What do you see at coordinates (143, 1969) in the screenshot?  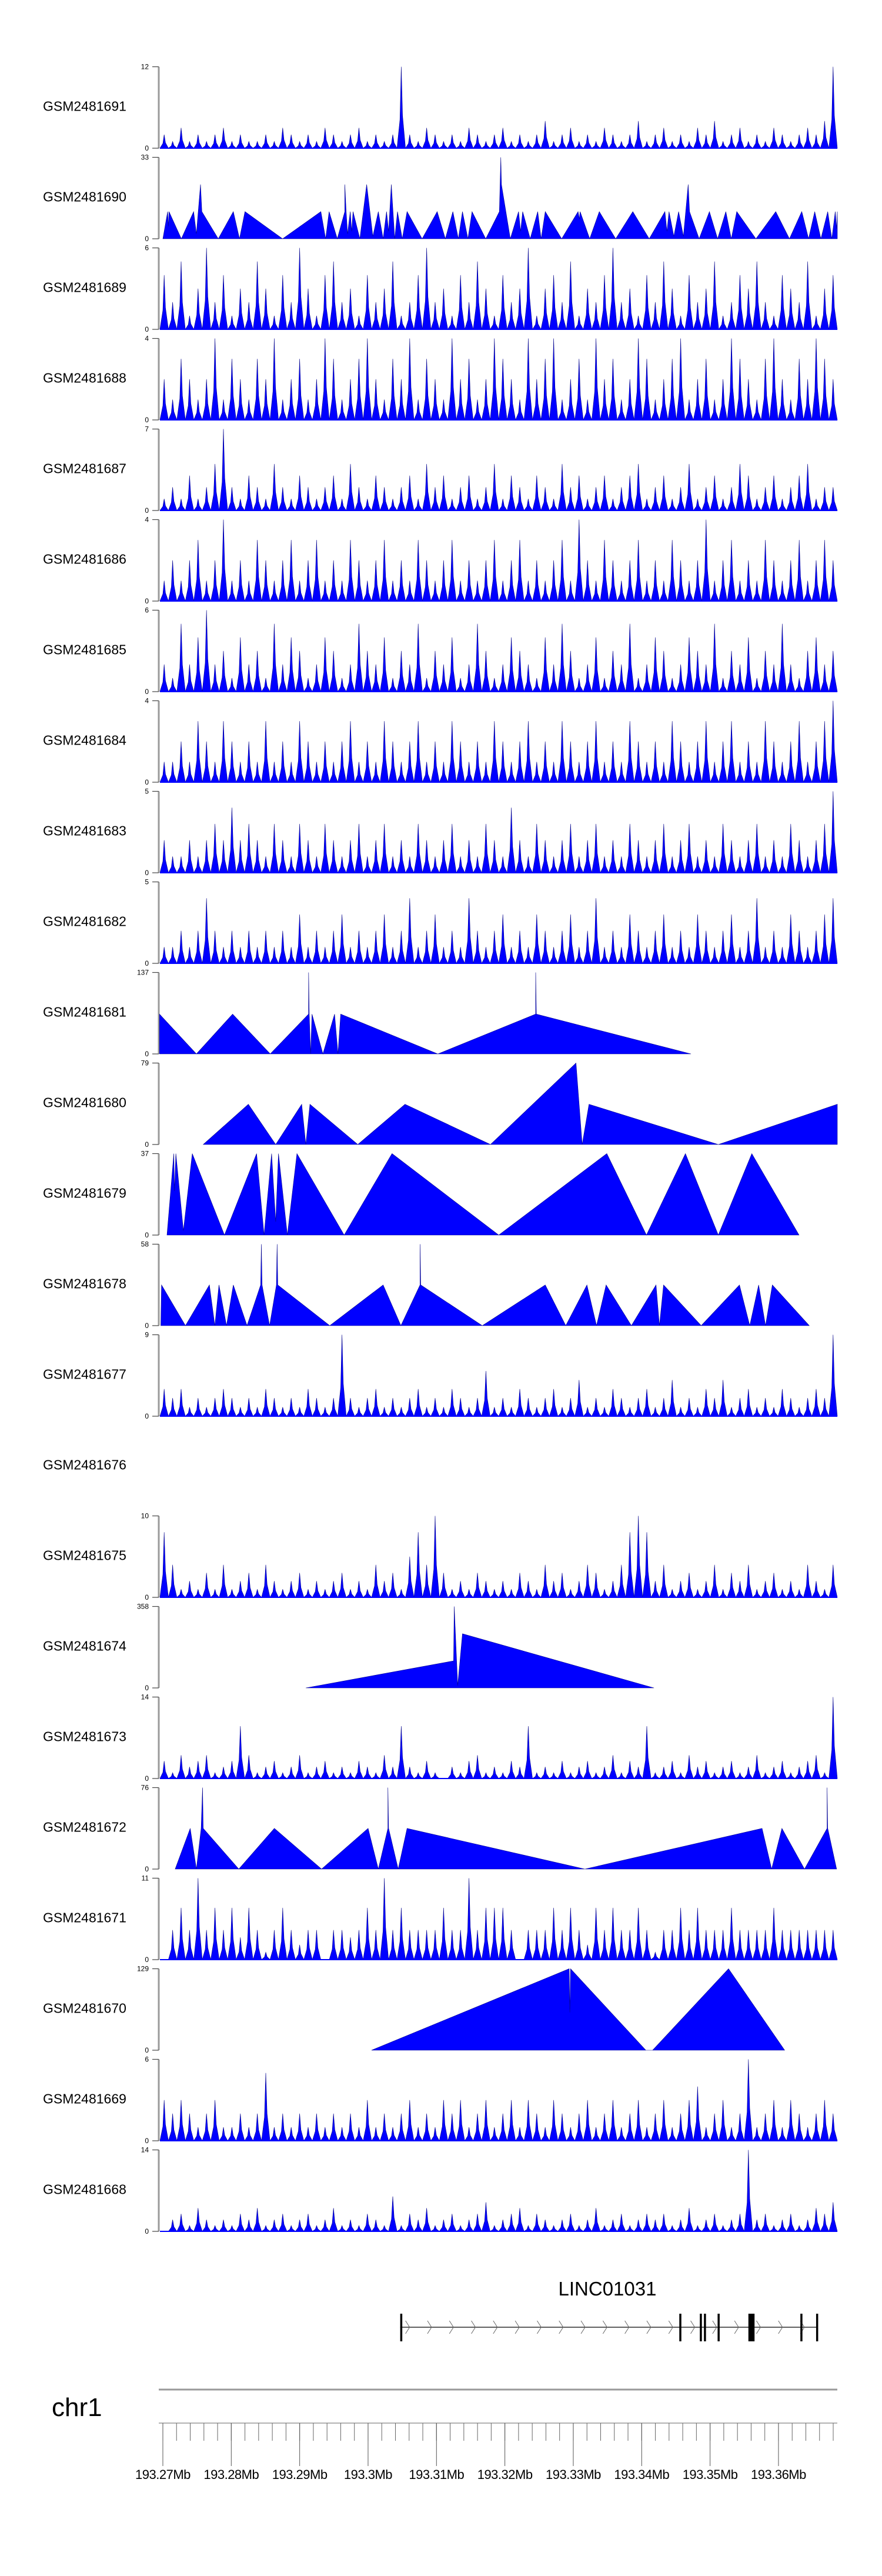 I see `y-tick-label-max: 129` at bounding box center [143, 1969].